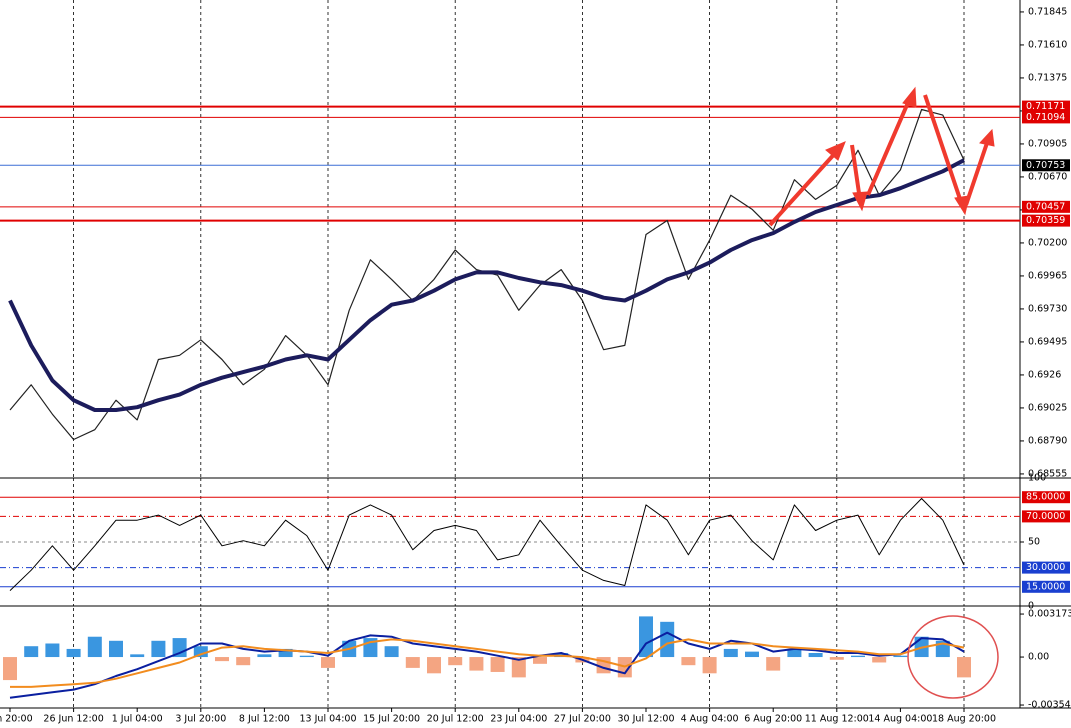 This screenshot has width=1071, height=728. Describe the element at coordinates (1047, 143) in the screenshot. I see `y-tick-label: 0.70905` at that location.